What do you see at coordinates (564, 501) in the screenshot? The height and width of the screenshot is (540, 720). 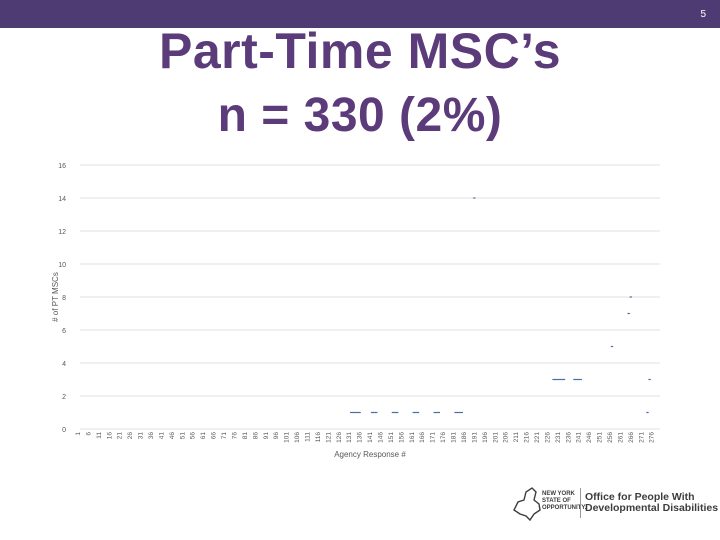 I see `logo-state-text: NEW YORK STATE OF OPPORTUNITY.` at bounding box center [564, 501].